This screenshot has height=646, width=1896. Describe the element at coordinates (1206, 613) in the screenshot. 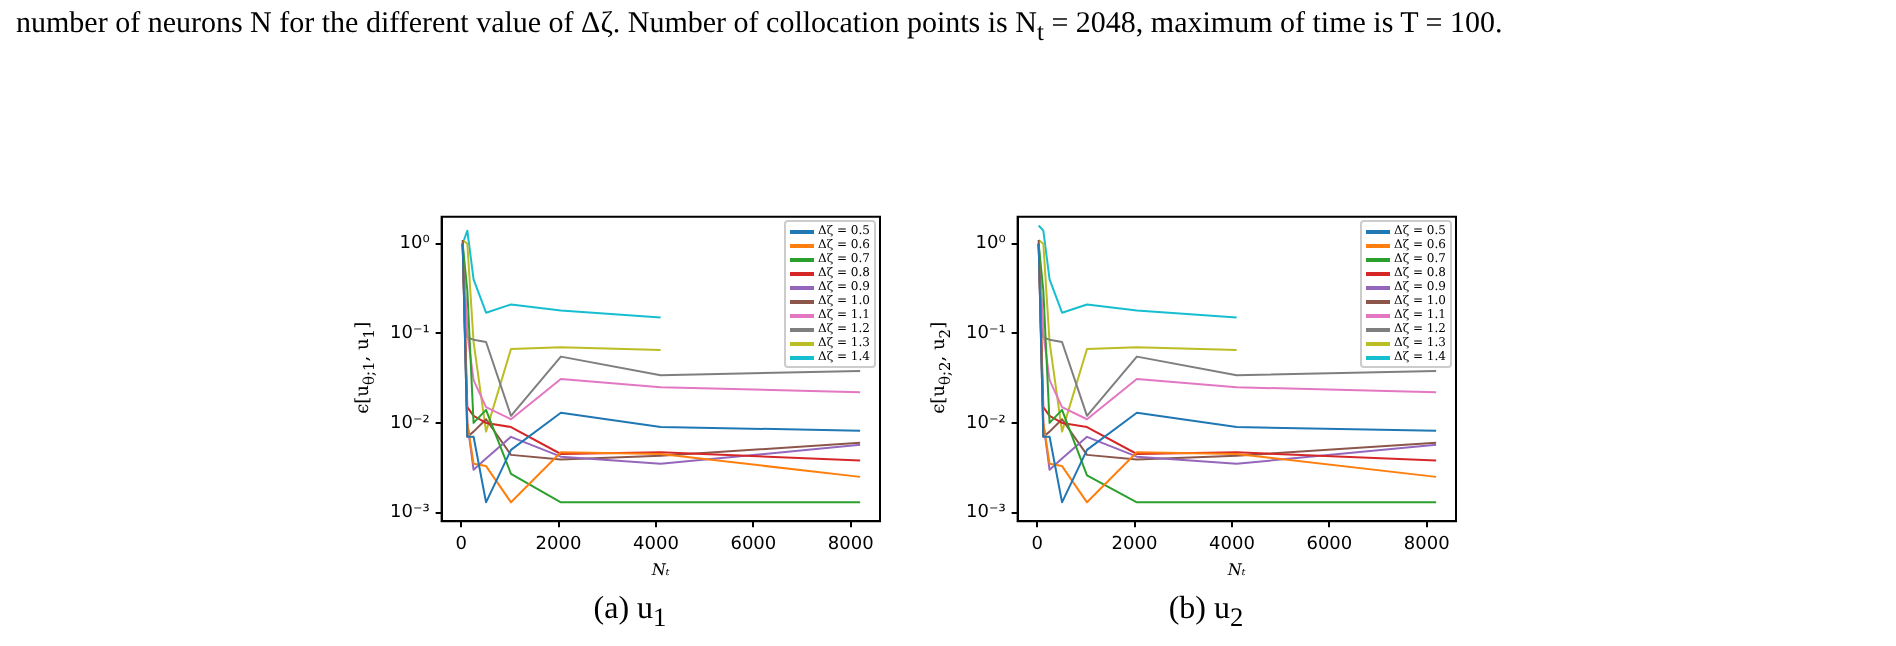

I see `text: (b) u$_{2}$` at that location.